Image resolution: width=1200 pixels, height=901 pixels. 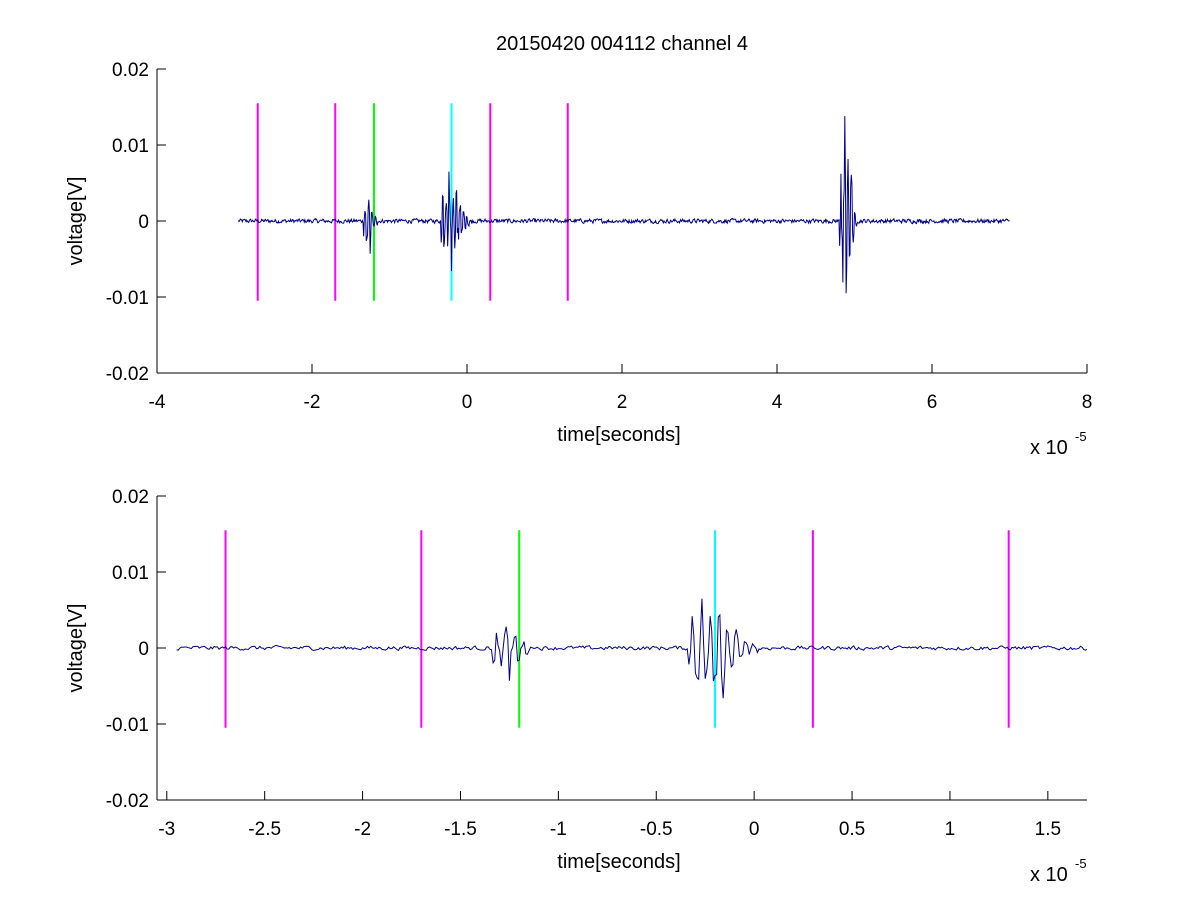 I want to click on x-tick-label: -4, so click(x=157, y=402).